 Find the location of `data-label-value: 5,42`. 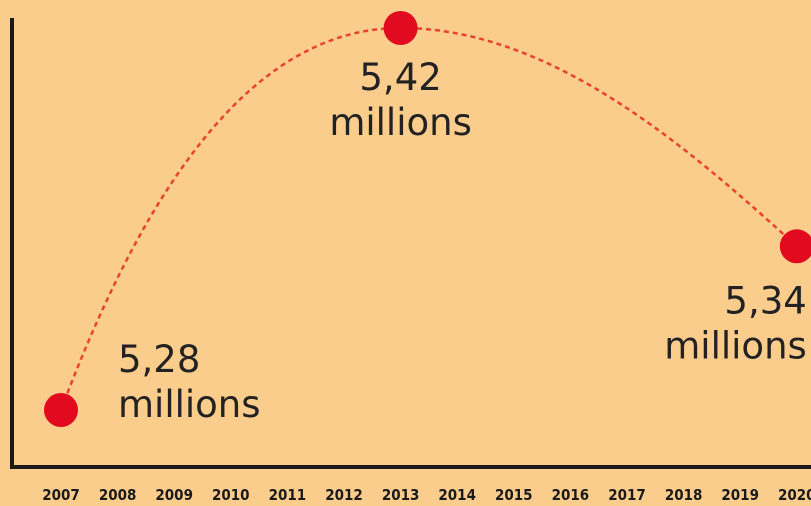

data-label-value: 5,42 is located at coordinates (400, 77).